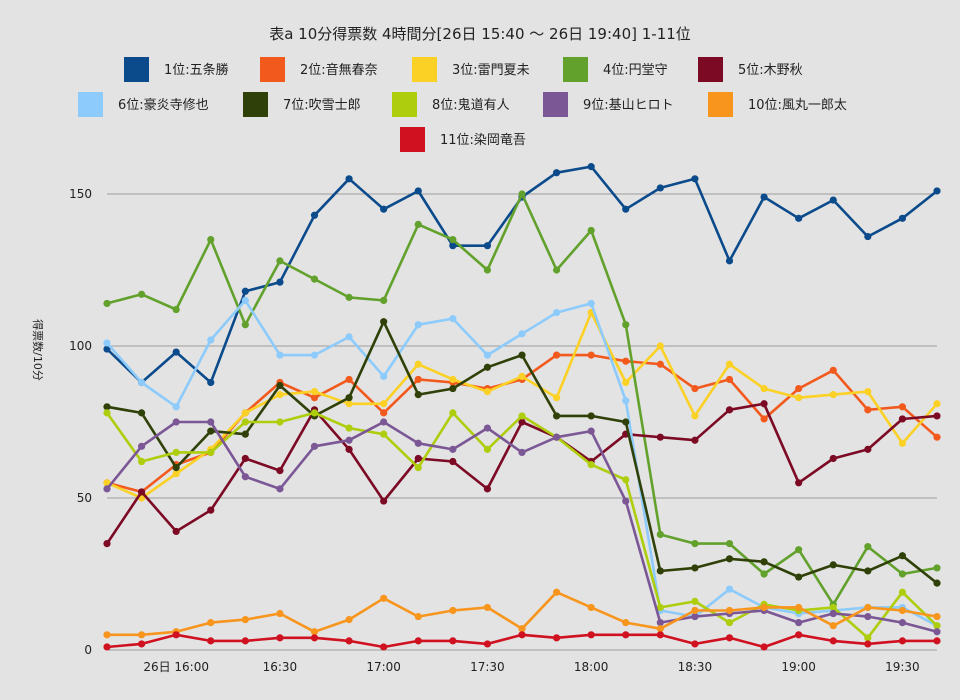 The width and height of the screenshot is (960, 700). What do you see at coordinates (615, 69) in the screenshot?
I see `legend-item: 4位:円堂守` at bounding box center [615, 69].